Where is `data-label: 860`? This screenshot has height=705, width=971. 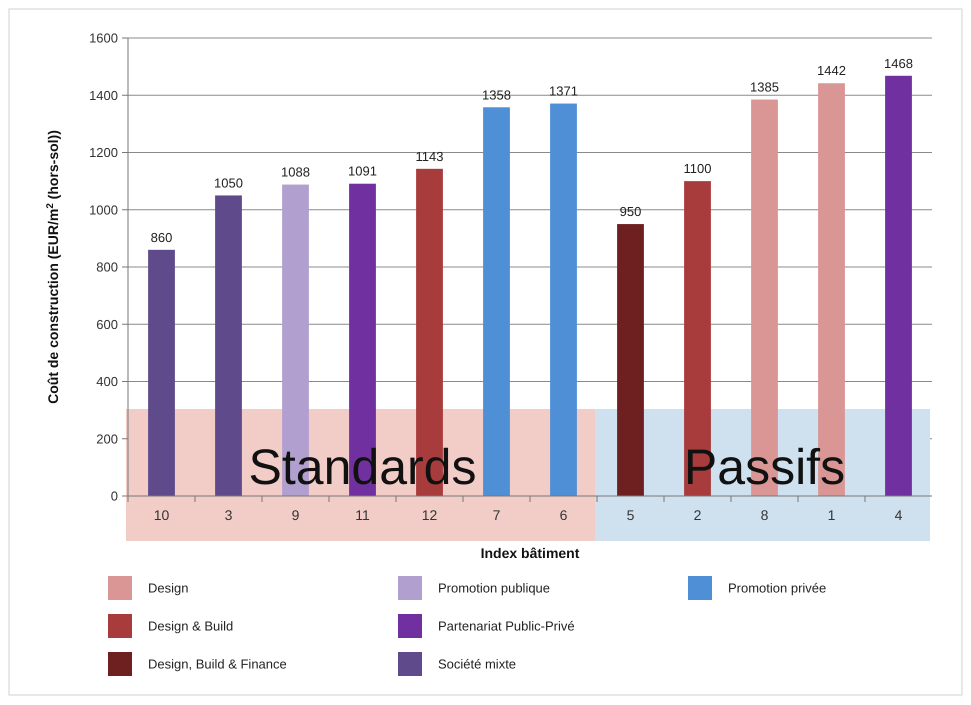 data-label: 860 is located at coordinates (161, 237).